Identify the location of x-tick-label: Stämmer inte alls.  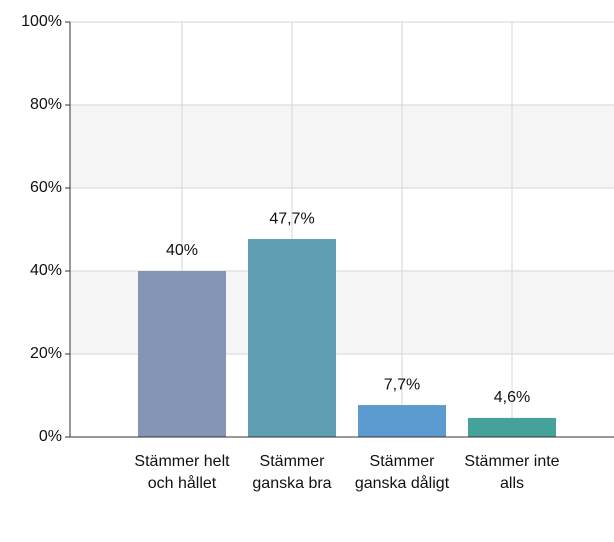
(512, 472).